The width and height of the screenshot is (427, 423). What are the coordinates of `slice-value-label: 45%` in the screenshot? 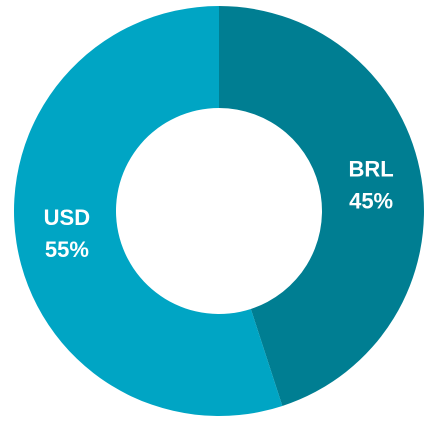 It's located at (371, 201).